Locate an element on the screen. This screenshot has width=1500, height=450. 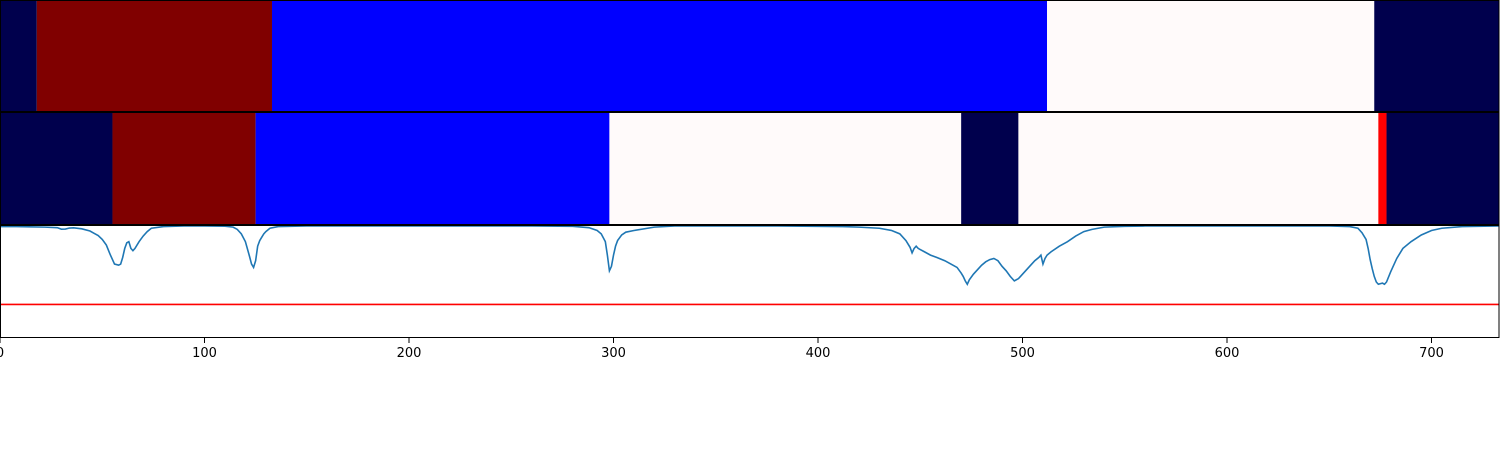
x-tick-label-500: 500 is located at coordinates (1022, 353).